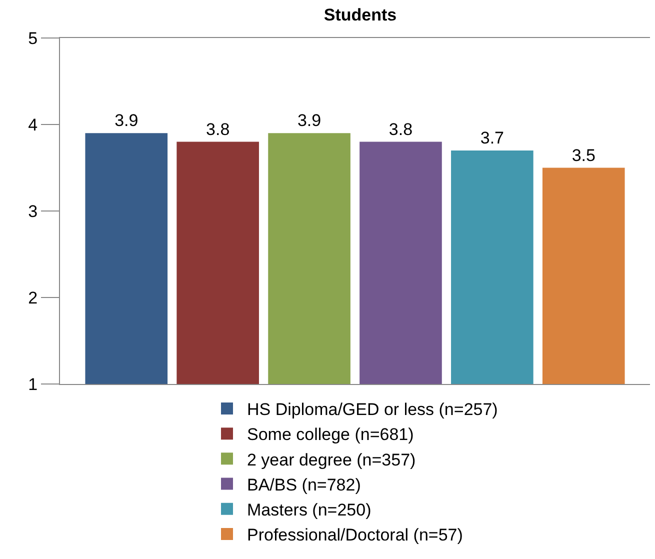 Image resolution: width=655 pixels, height=559 pixels. Describe the element at coordinates (584, 155) in the screenshot. I see `data-label: 3.5` at that location.